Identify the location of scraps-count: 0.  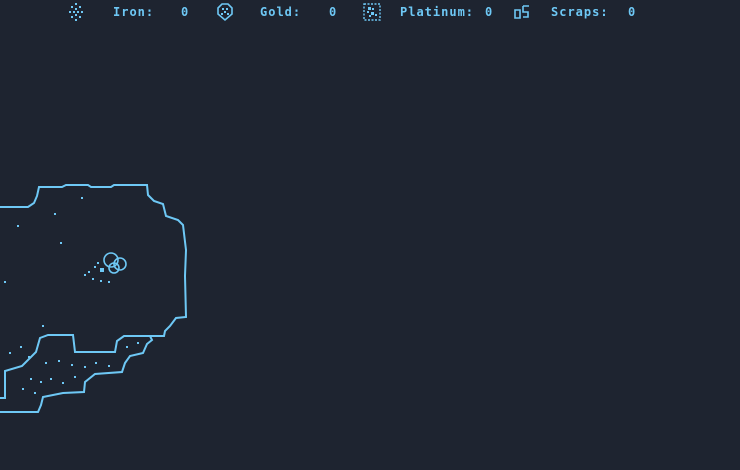
(632, 12).